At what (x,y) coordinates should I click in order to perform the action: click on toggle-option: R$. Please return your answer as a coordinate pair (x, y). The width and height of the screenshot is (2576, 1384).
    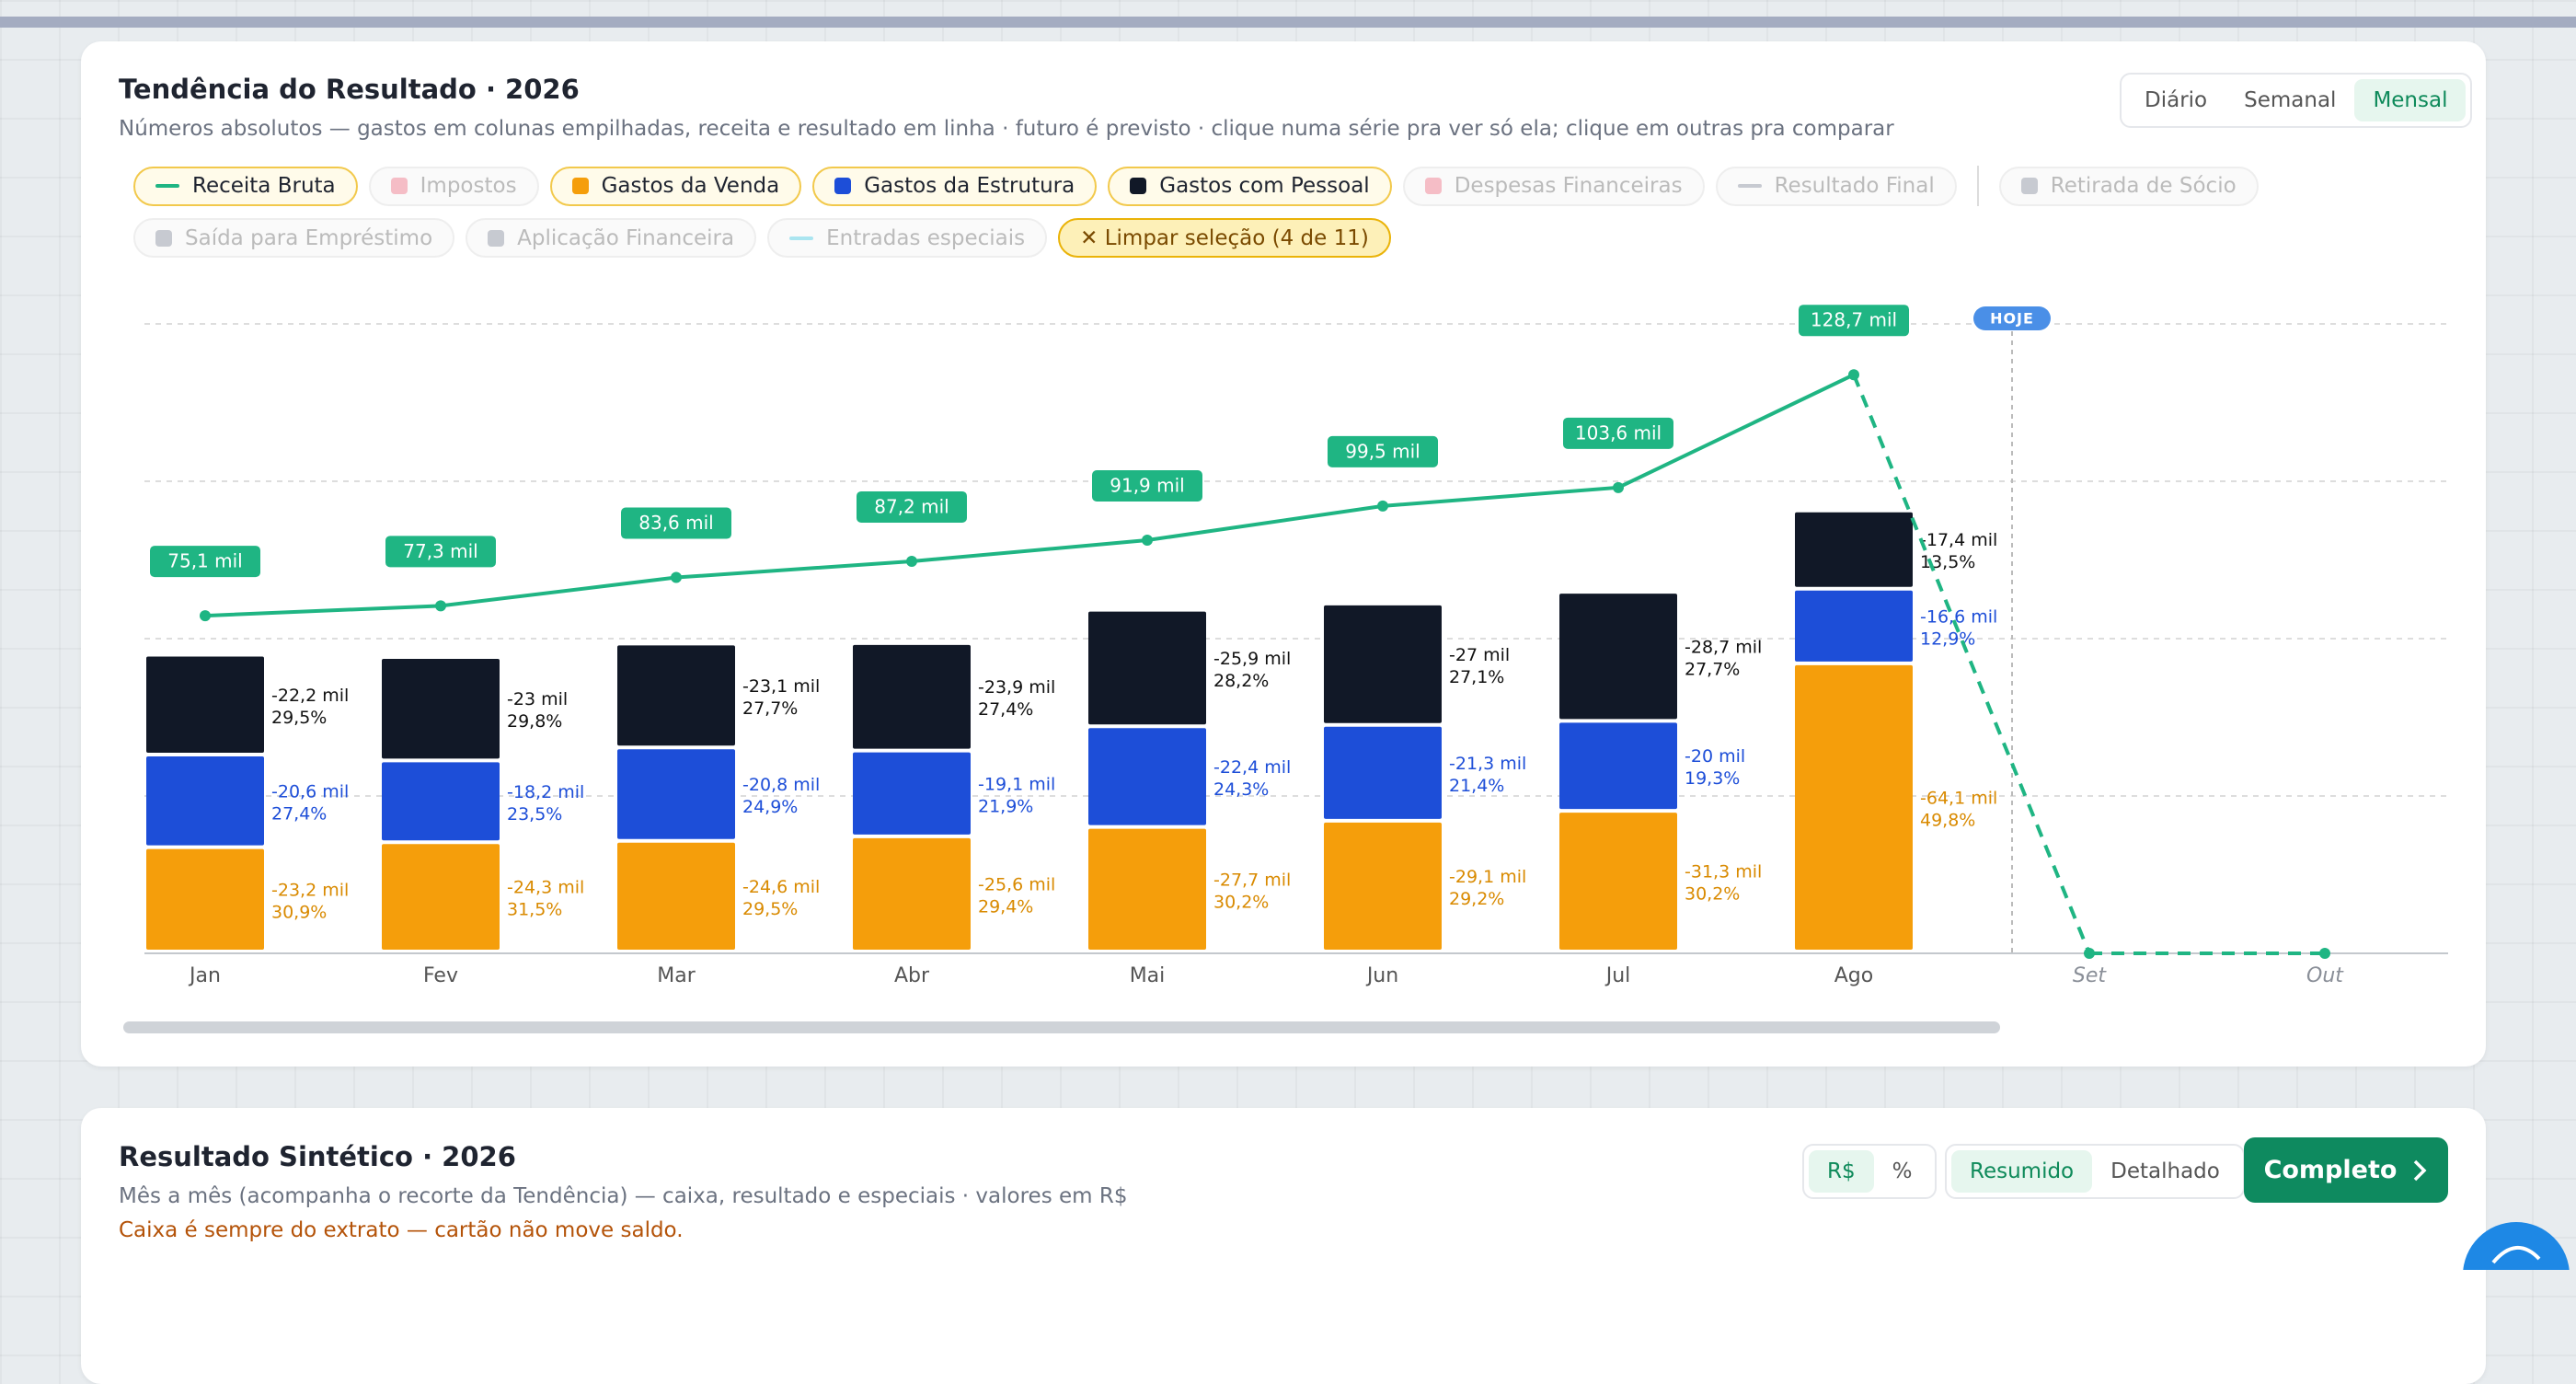
    Looking at the image, I should click on (1841, 1171).